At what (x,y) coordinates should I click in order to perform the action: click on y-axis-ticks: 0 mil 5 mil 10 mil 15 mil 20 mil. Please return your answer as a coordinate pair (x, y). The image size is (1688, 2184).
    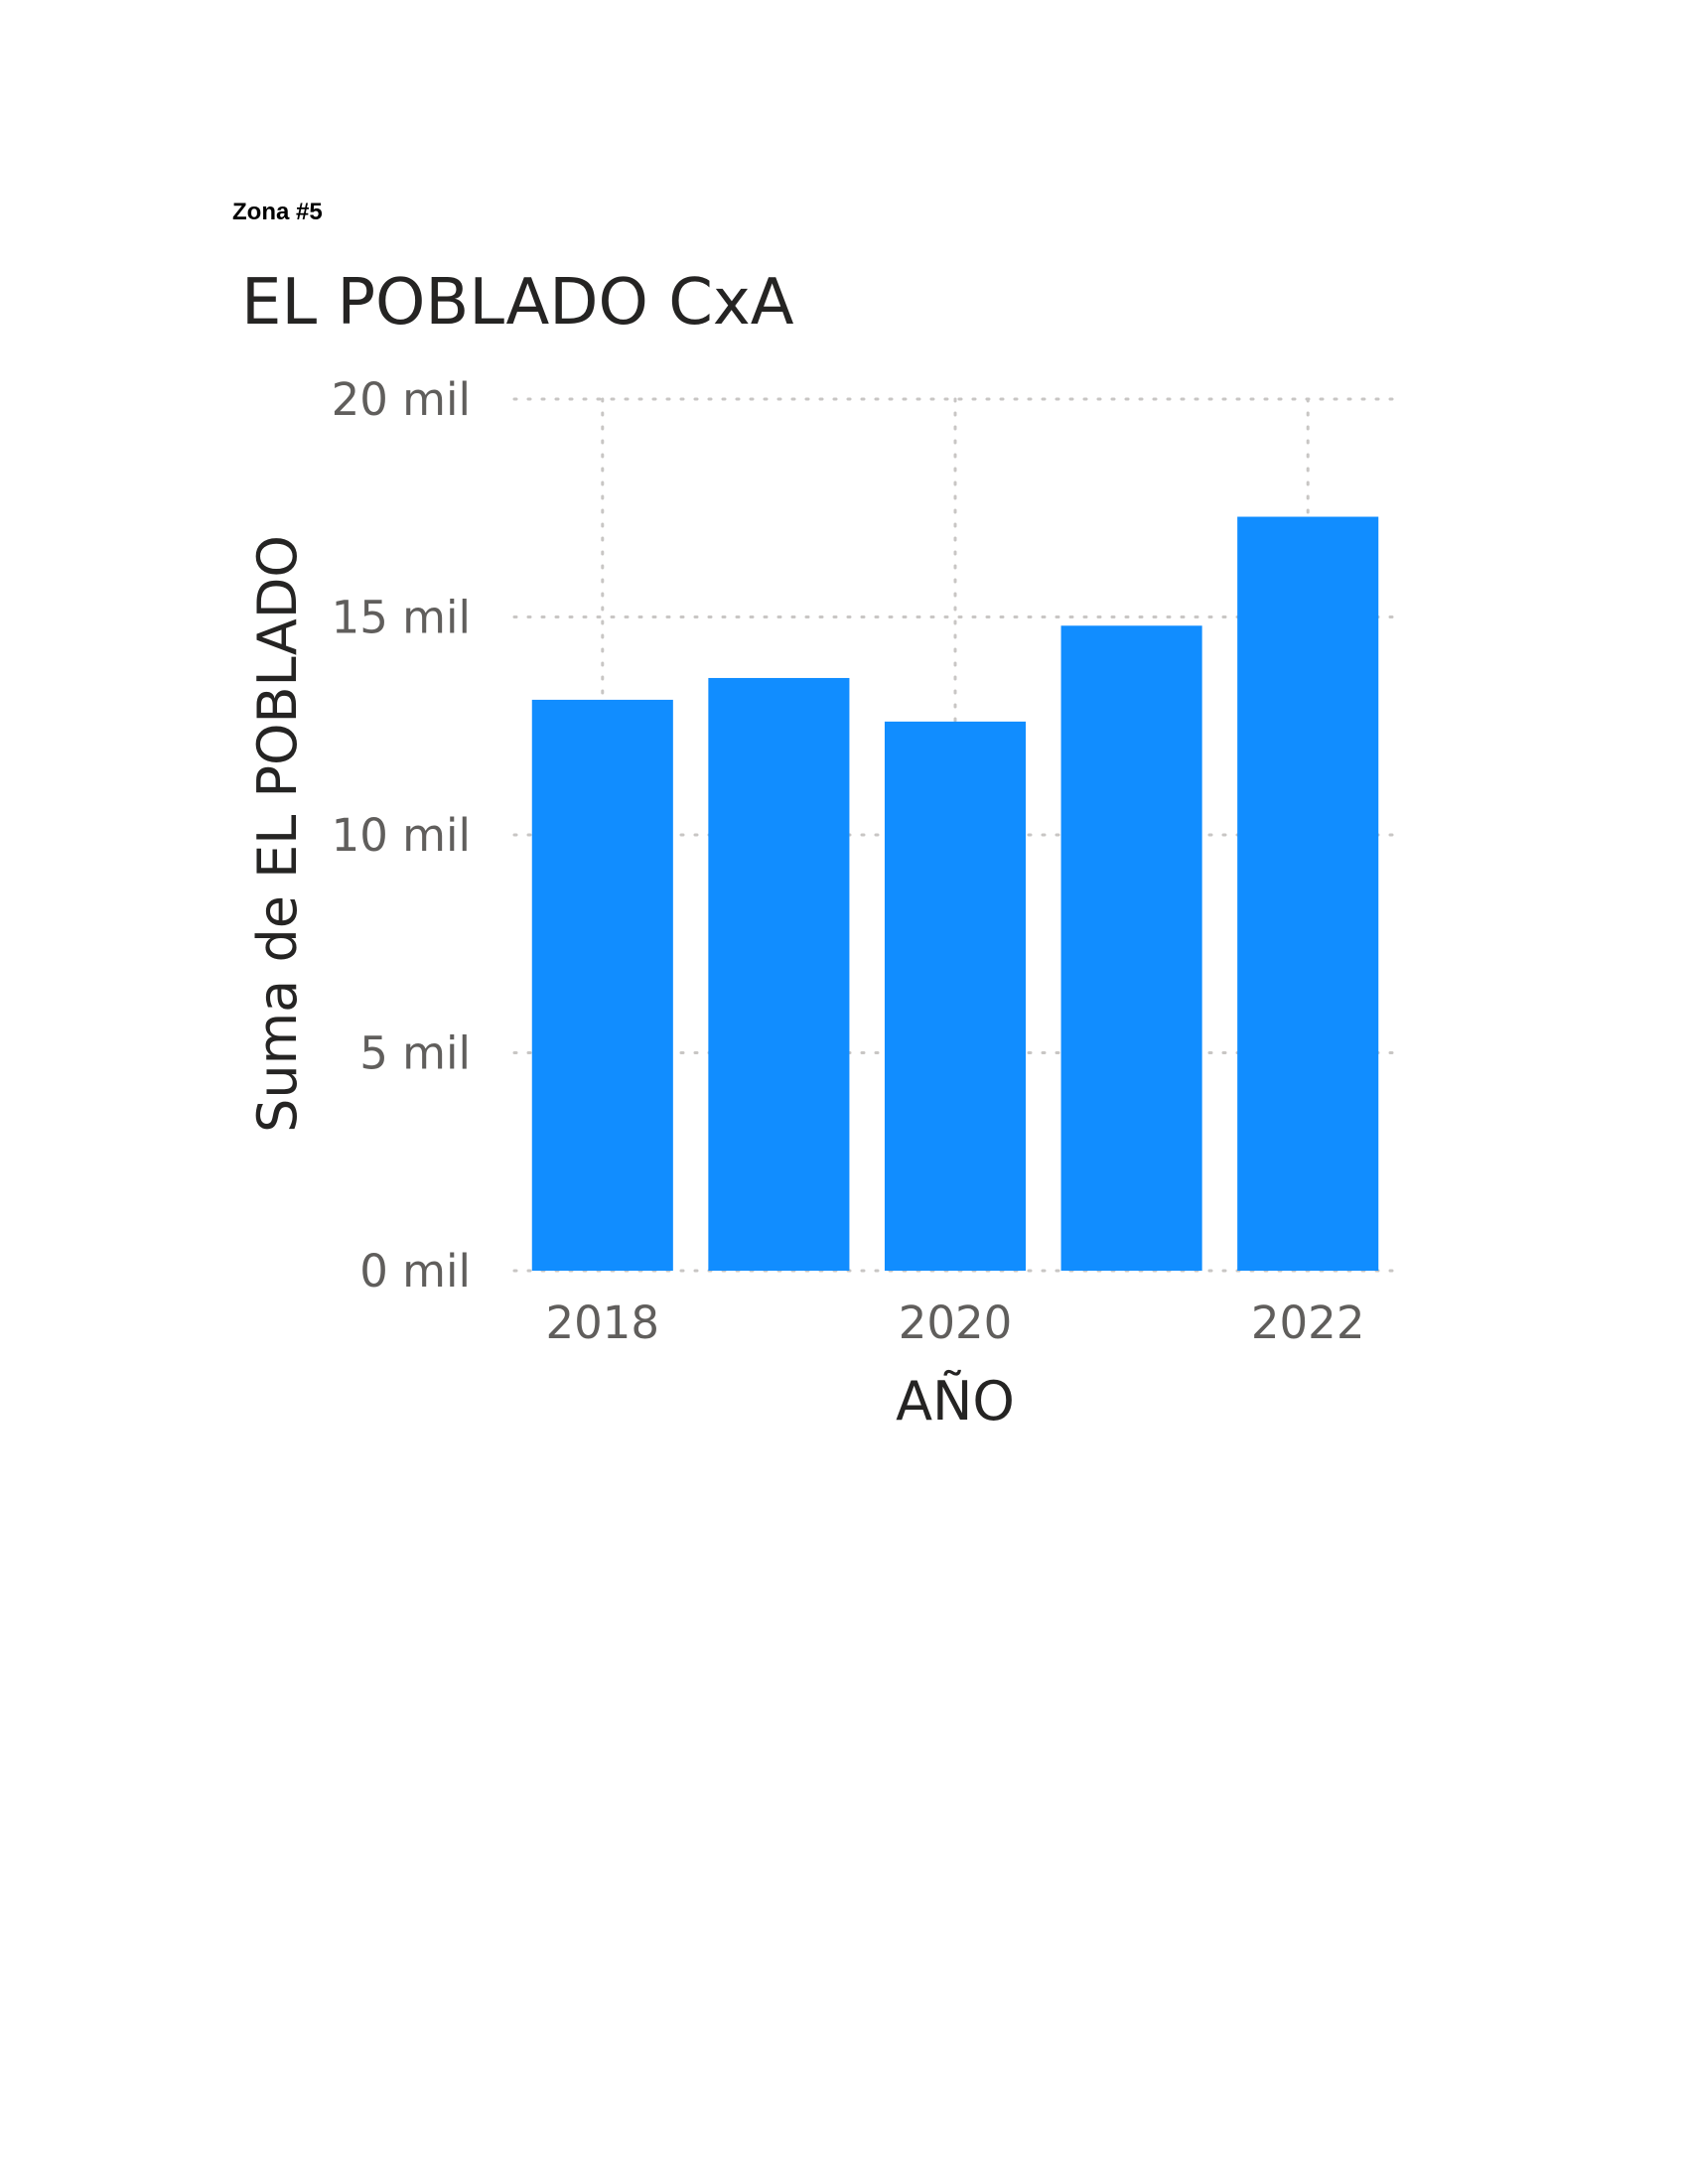
    Looking at the image, I should click on (401, 835).